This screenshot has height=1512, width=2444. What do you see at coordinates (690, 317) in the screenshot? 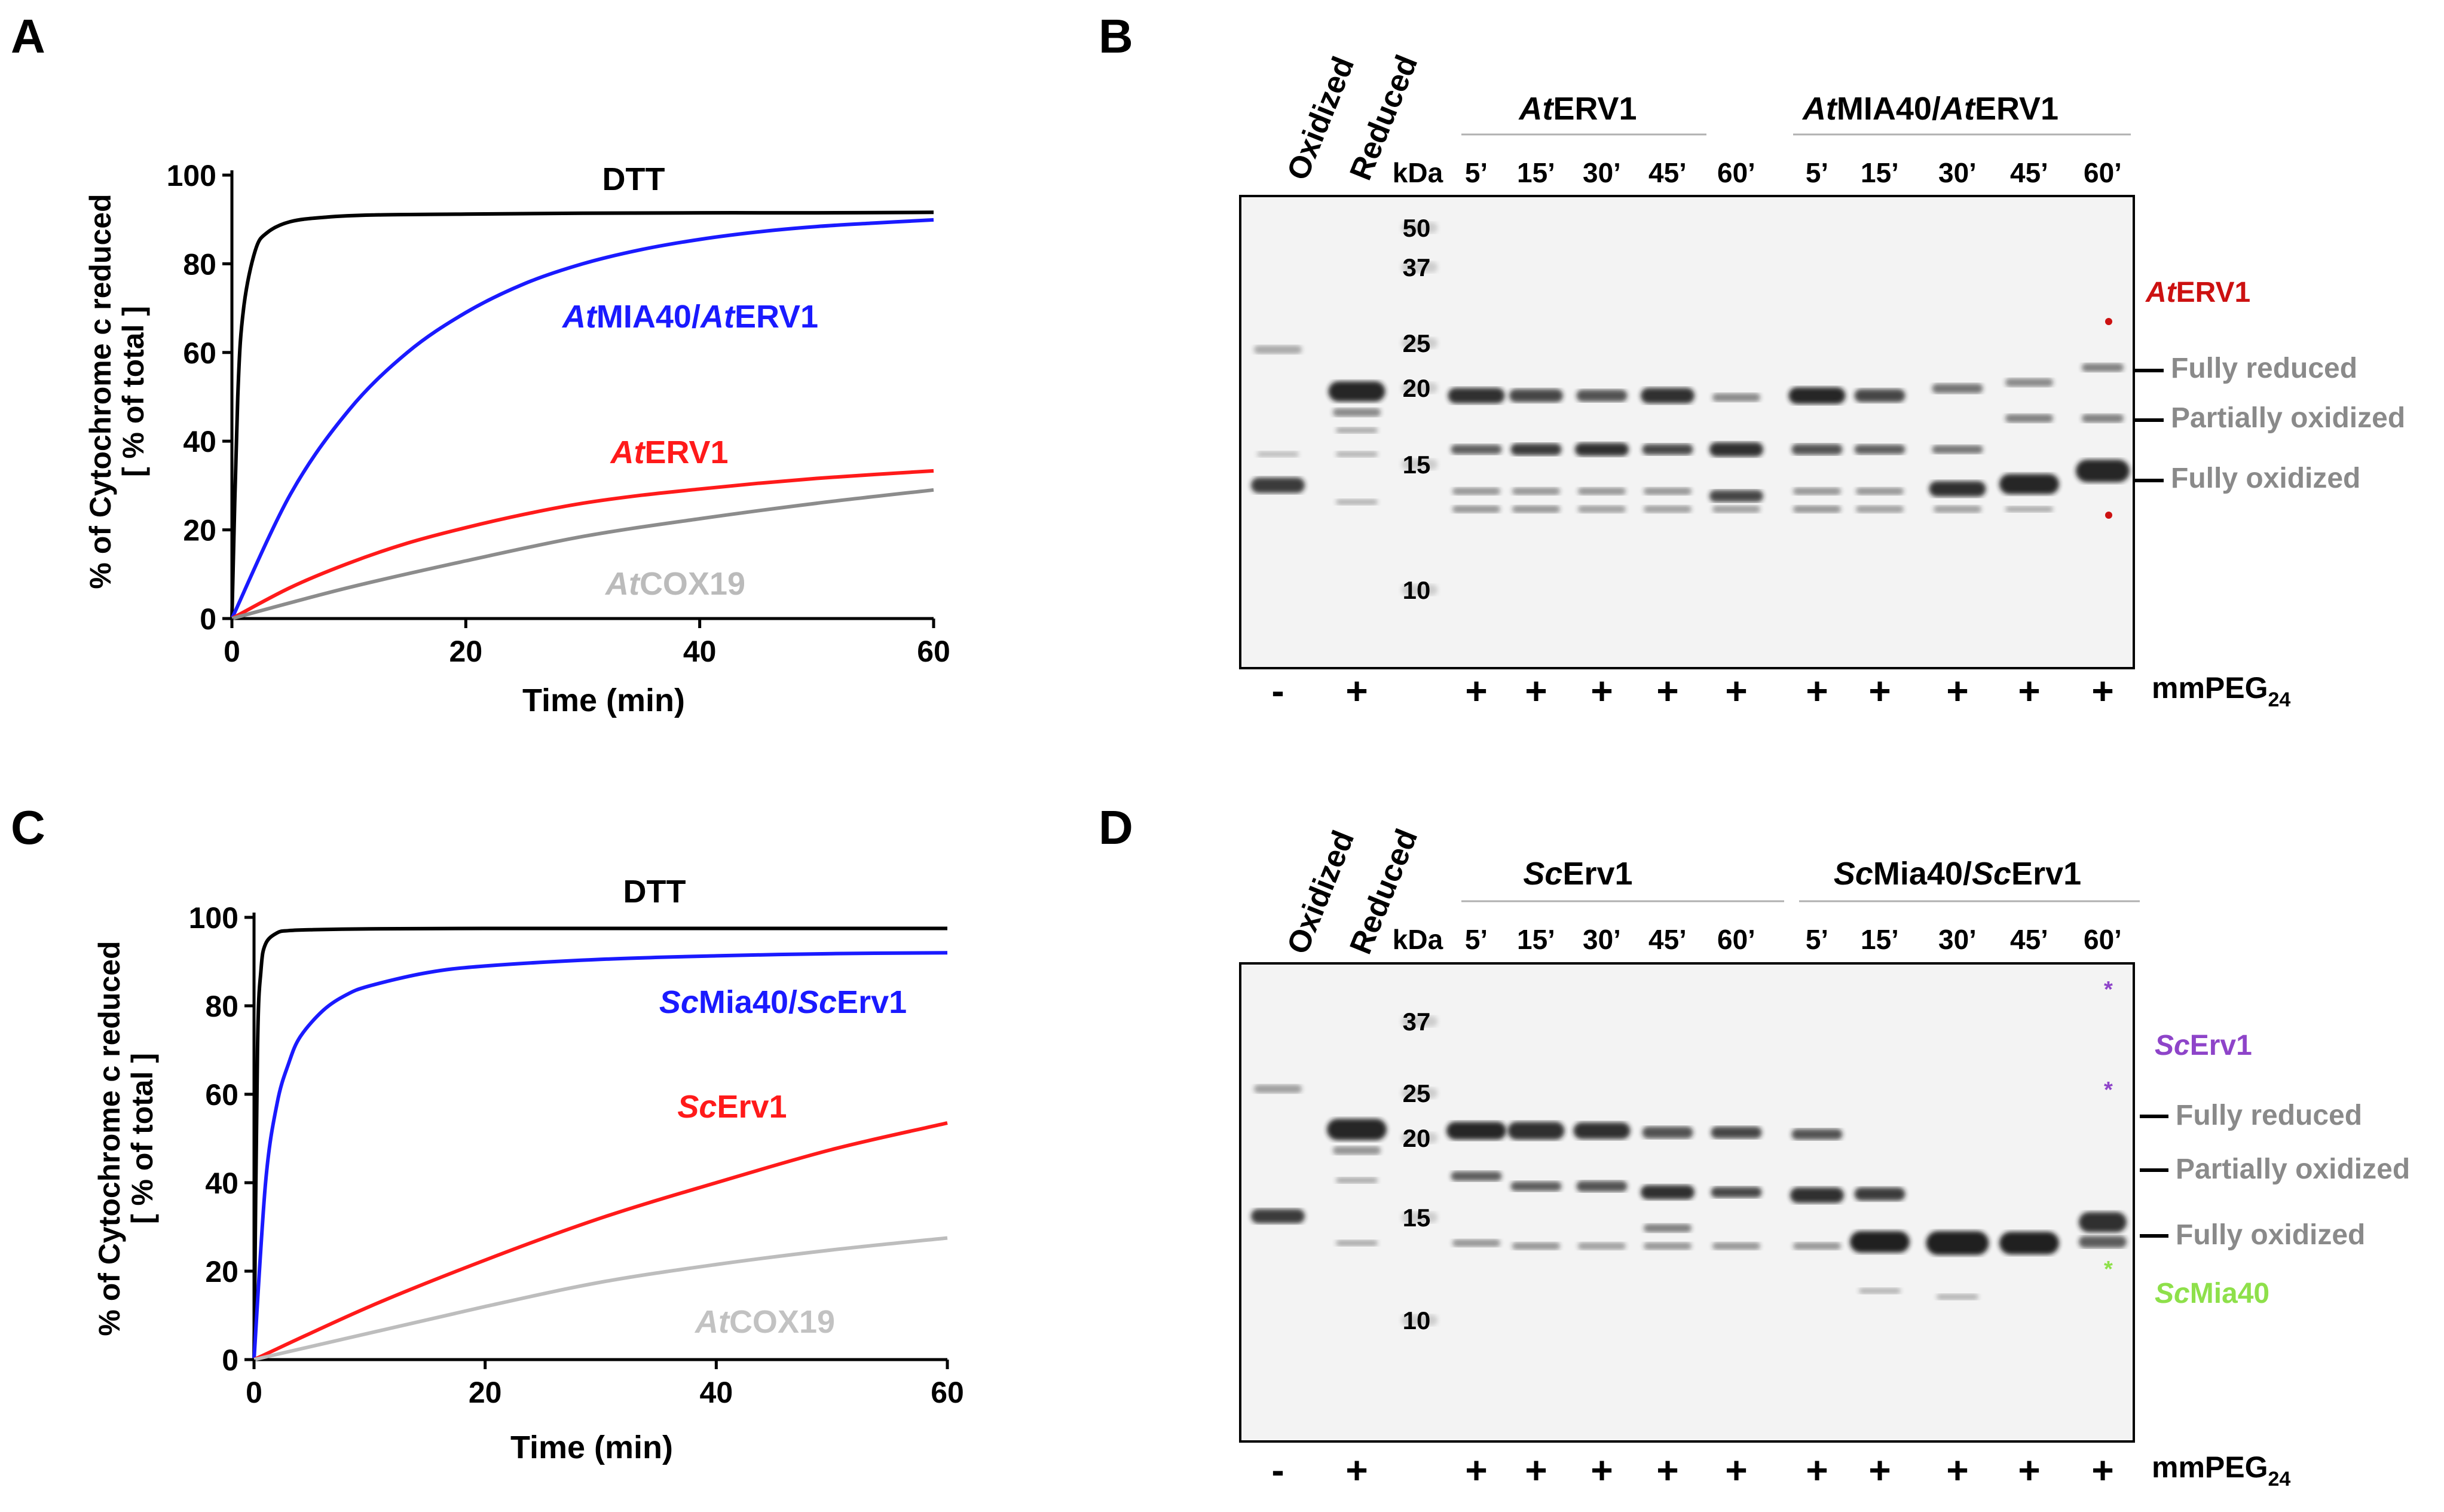
I see `chart-a-series-label-mia40-erv1: AtMIA40/AtERV1` at bounding box center [690, 317].